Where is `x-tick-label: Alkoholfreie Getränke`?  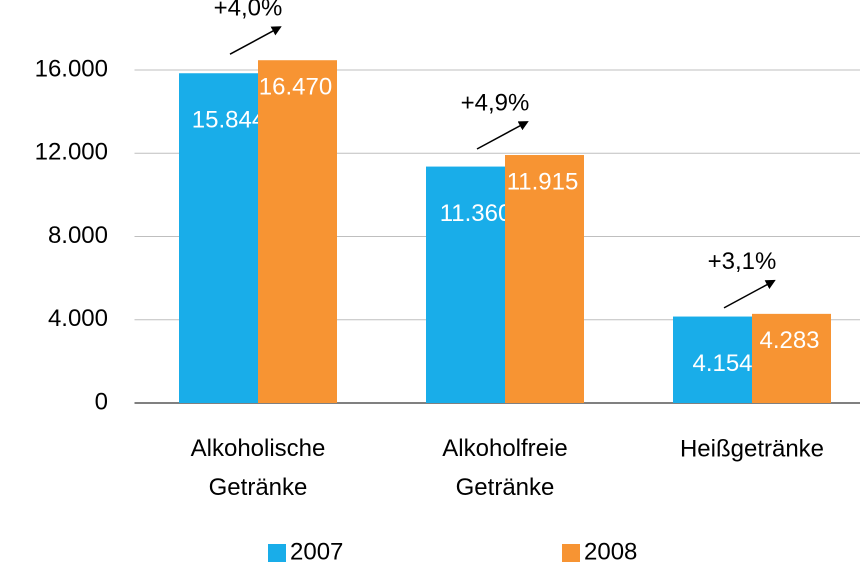
x-tick-label: Alkoholfreie Getränke is located at coordinates (504, 468).